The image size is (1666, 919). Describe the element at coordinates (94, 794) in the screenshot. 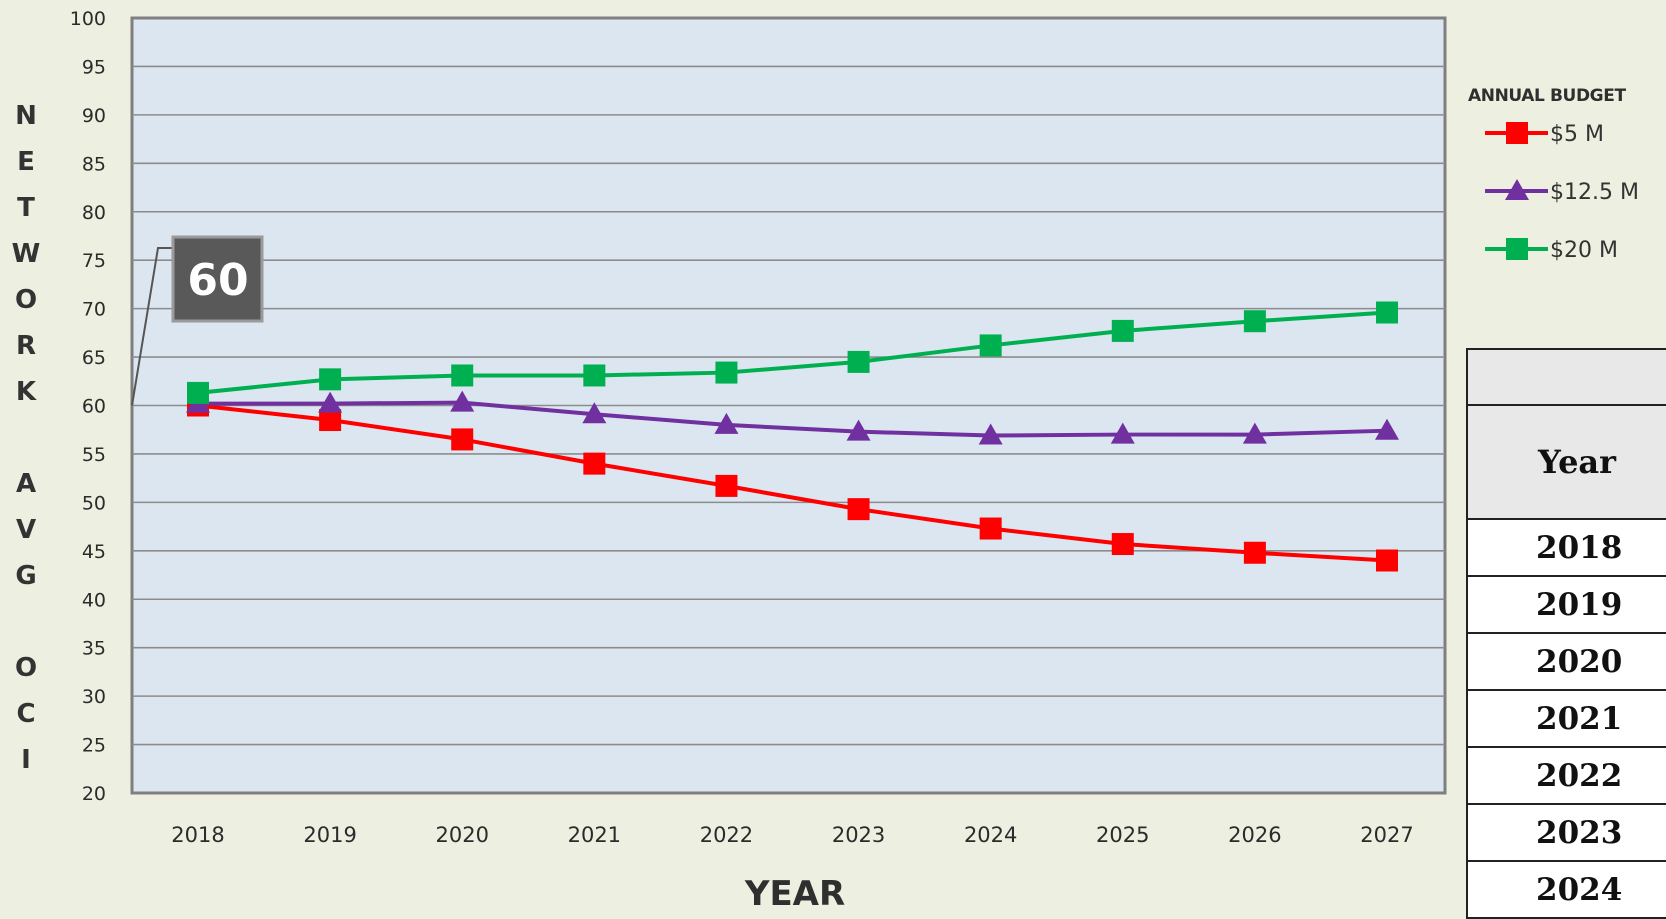

I see `y-tick-label: 20` at that location.